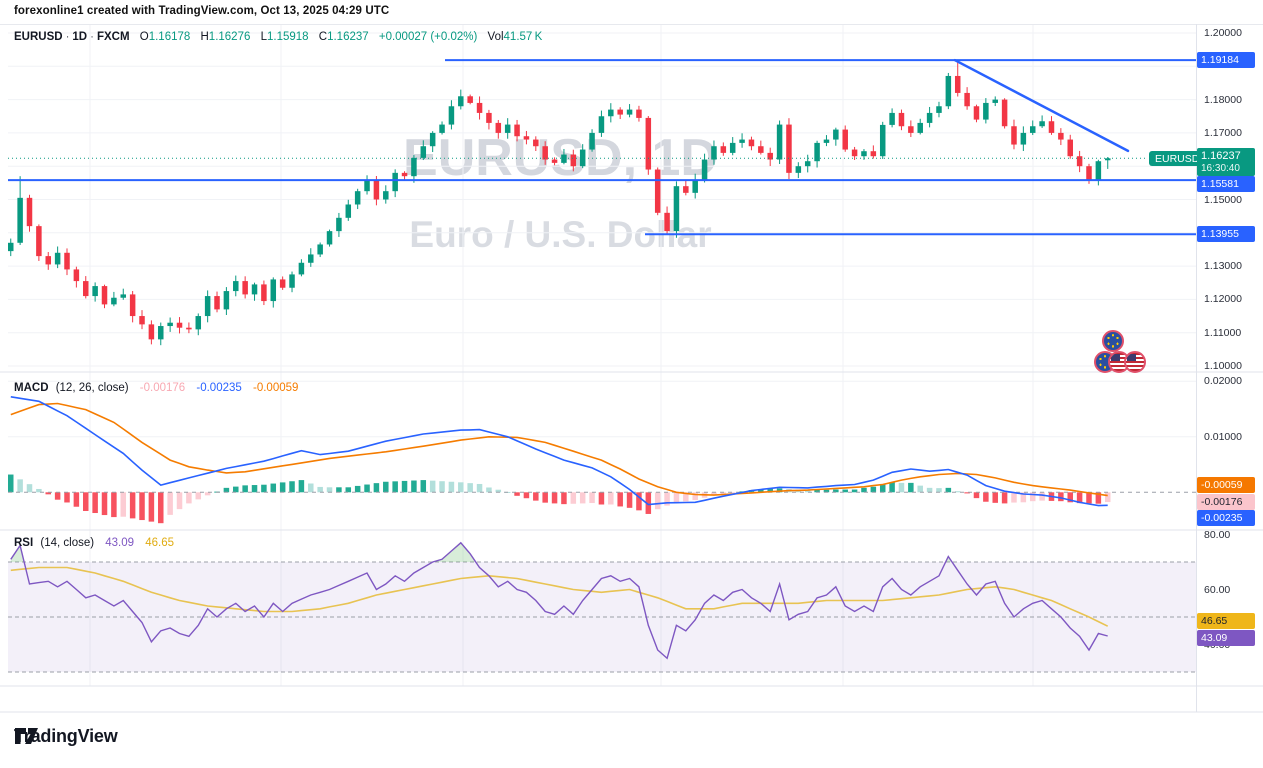 This screenshot has width=1263, height=768. I want to click on price-axis-label: 1.12000, so click(1223, 299).